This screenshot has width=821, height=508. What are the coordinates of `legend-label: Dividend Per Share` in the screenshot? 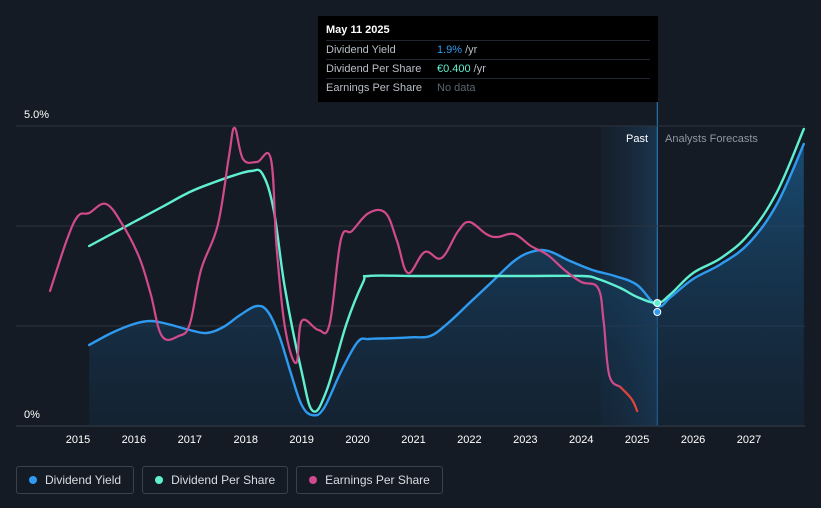 It's located at (223, 480).